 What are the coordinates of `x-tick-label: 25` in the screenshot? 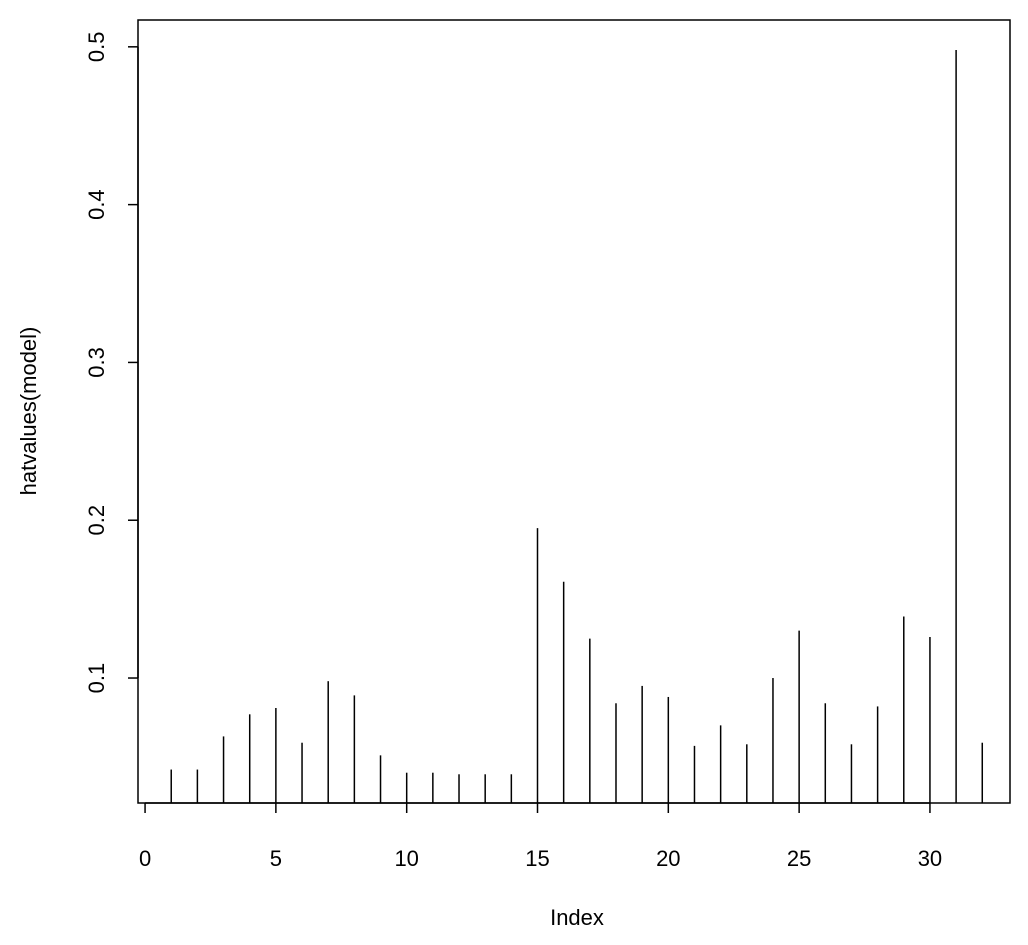 It's located at (799, 858).